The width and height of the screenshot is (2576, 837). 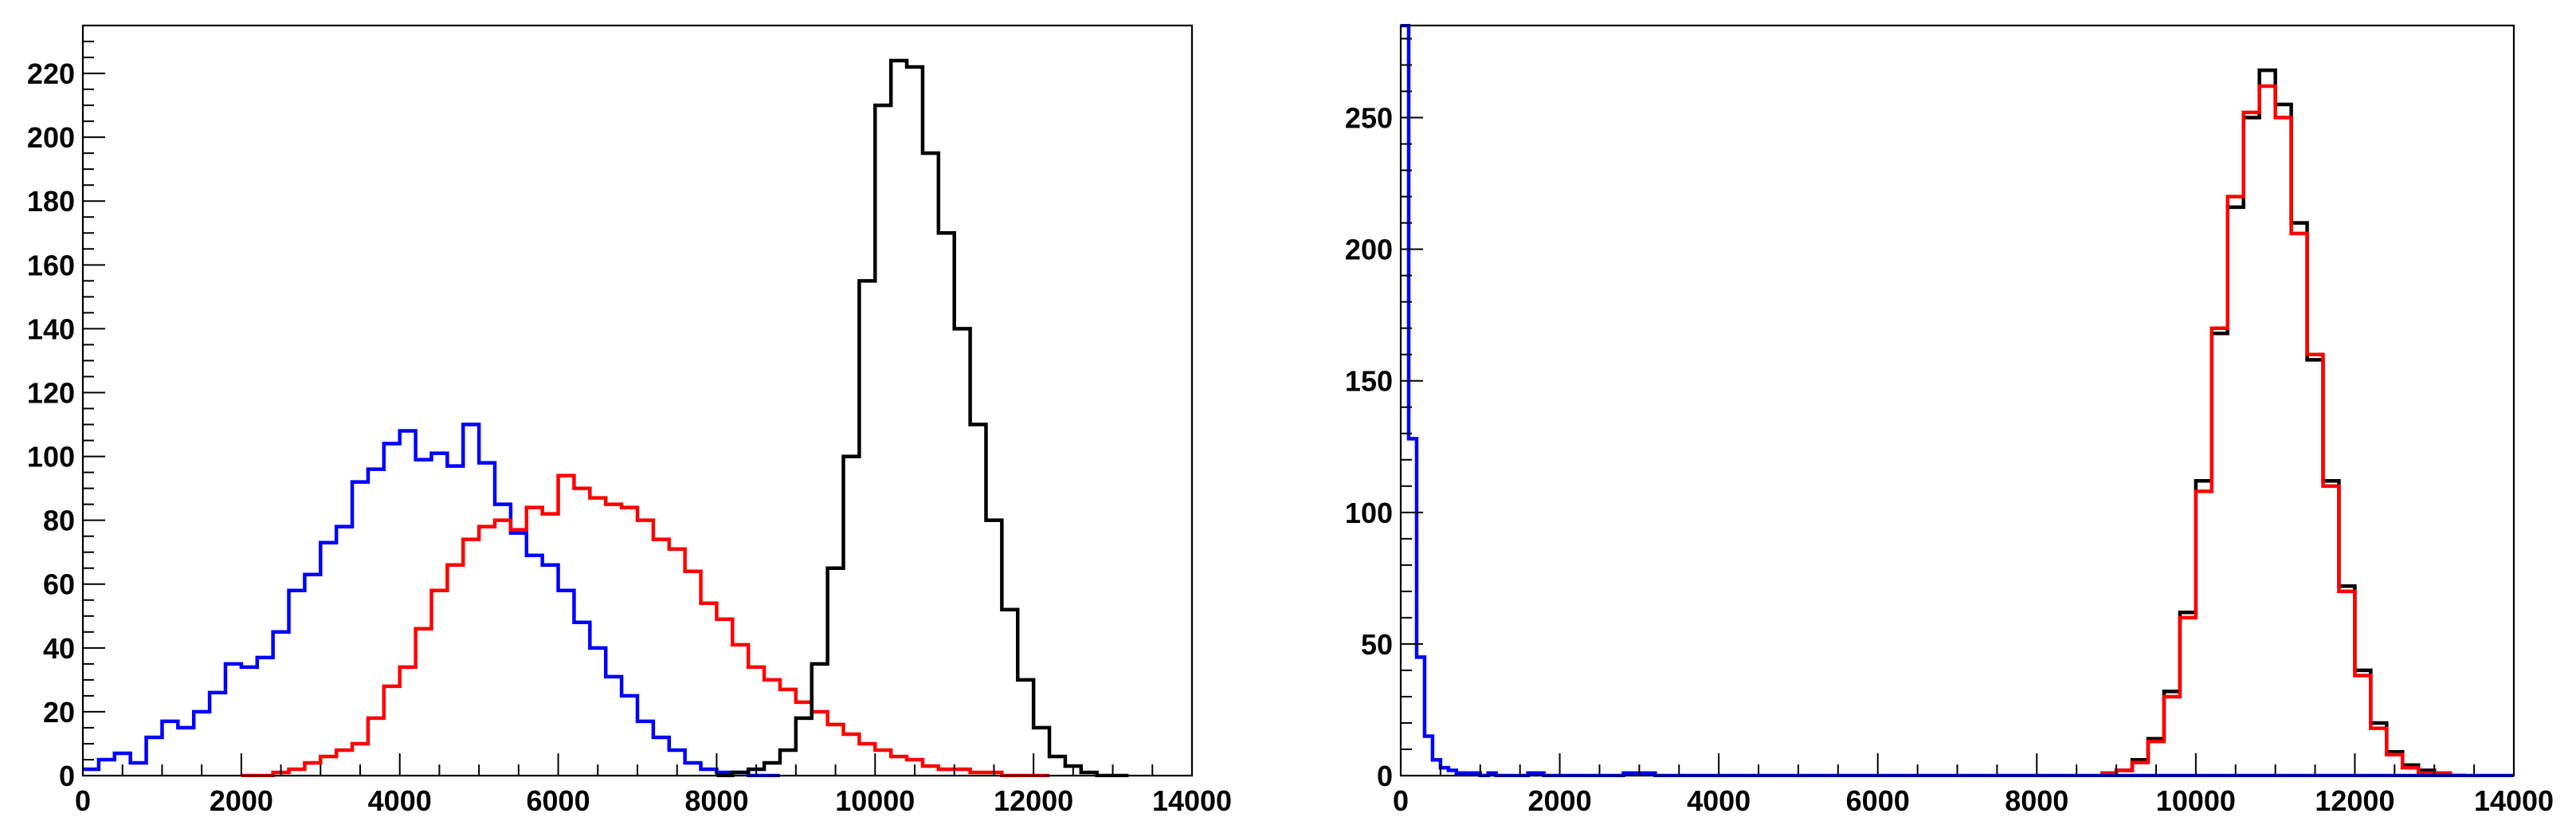 What do you see at coordinates (1369, 250) in the screenshot?
I see `right-chart-y-tick-label: 200` at bounding box center [1369, 250].